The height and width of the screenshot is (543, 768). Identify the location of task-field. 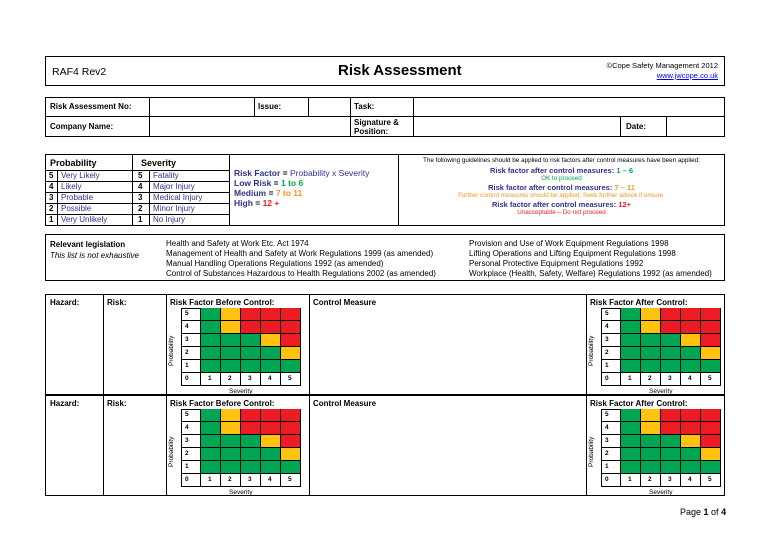
(569, 107).